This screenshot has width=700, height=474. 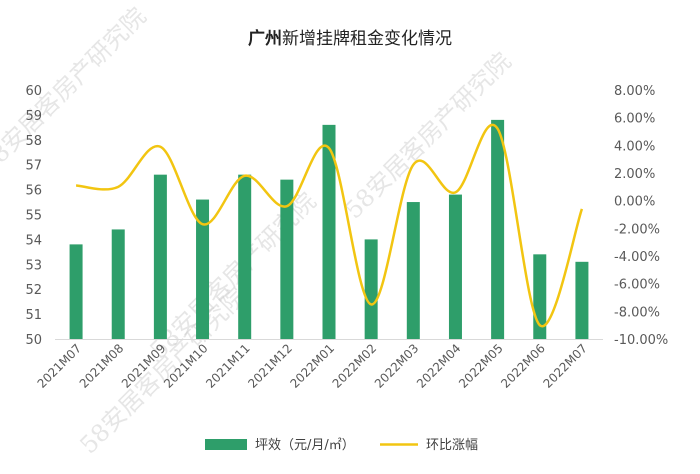 I want to click on x-tick-label: 2022M06, so click(x=523, y=366).